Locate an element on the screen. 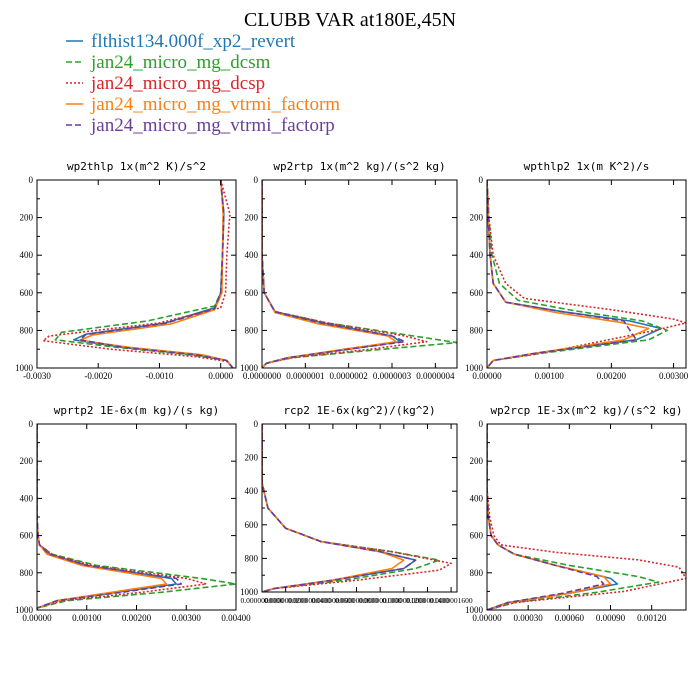 This screenshot has height=700, width=700. x-tick-label: 0.0000000600 is located at coordinates (332, 600).